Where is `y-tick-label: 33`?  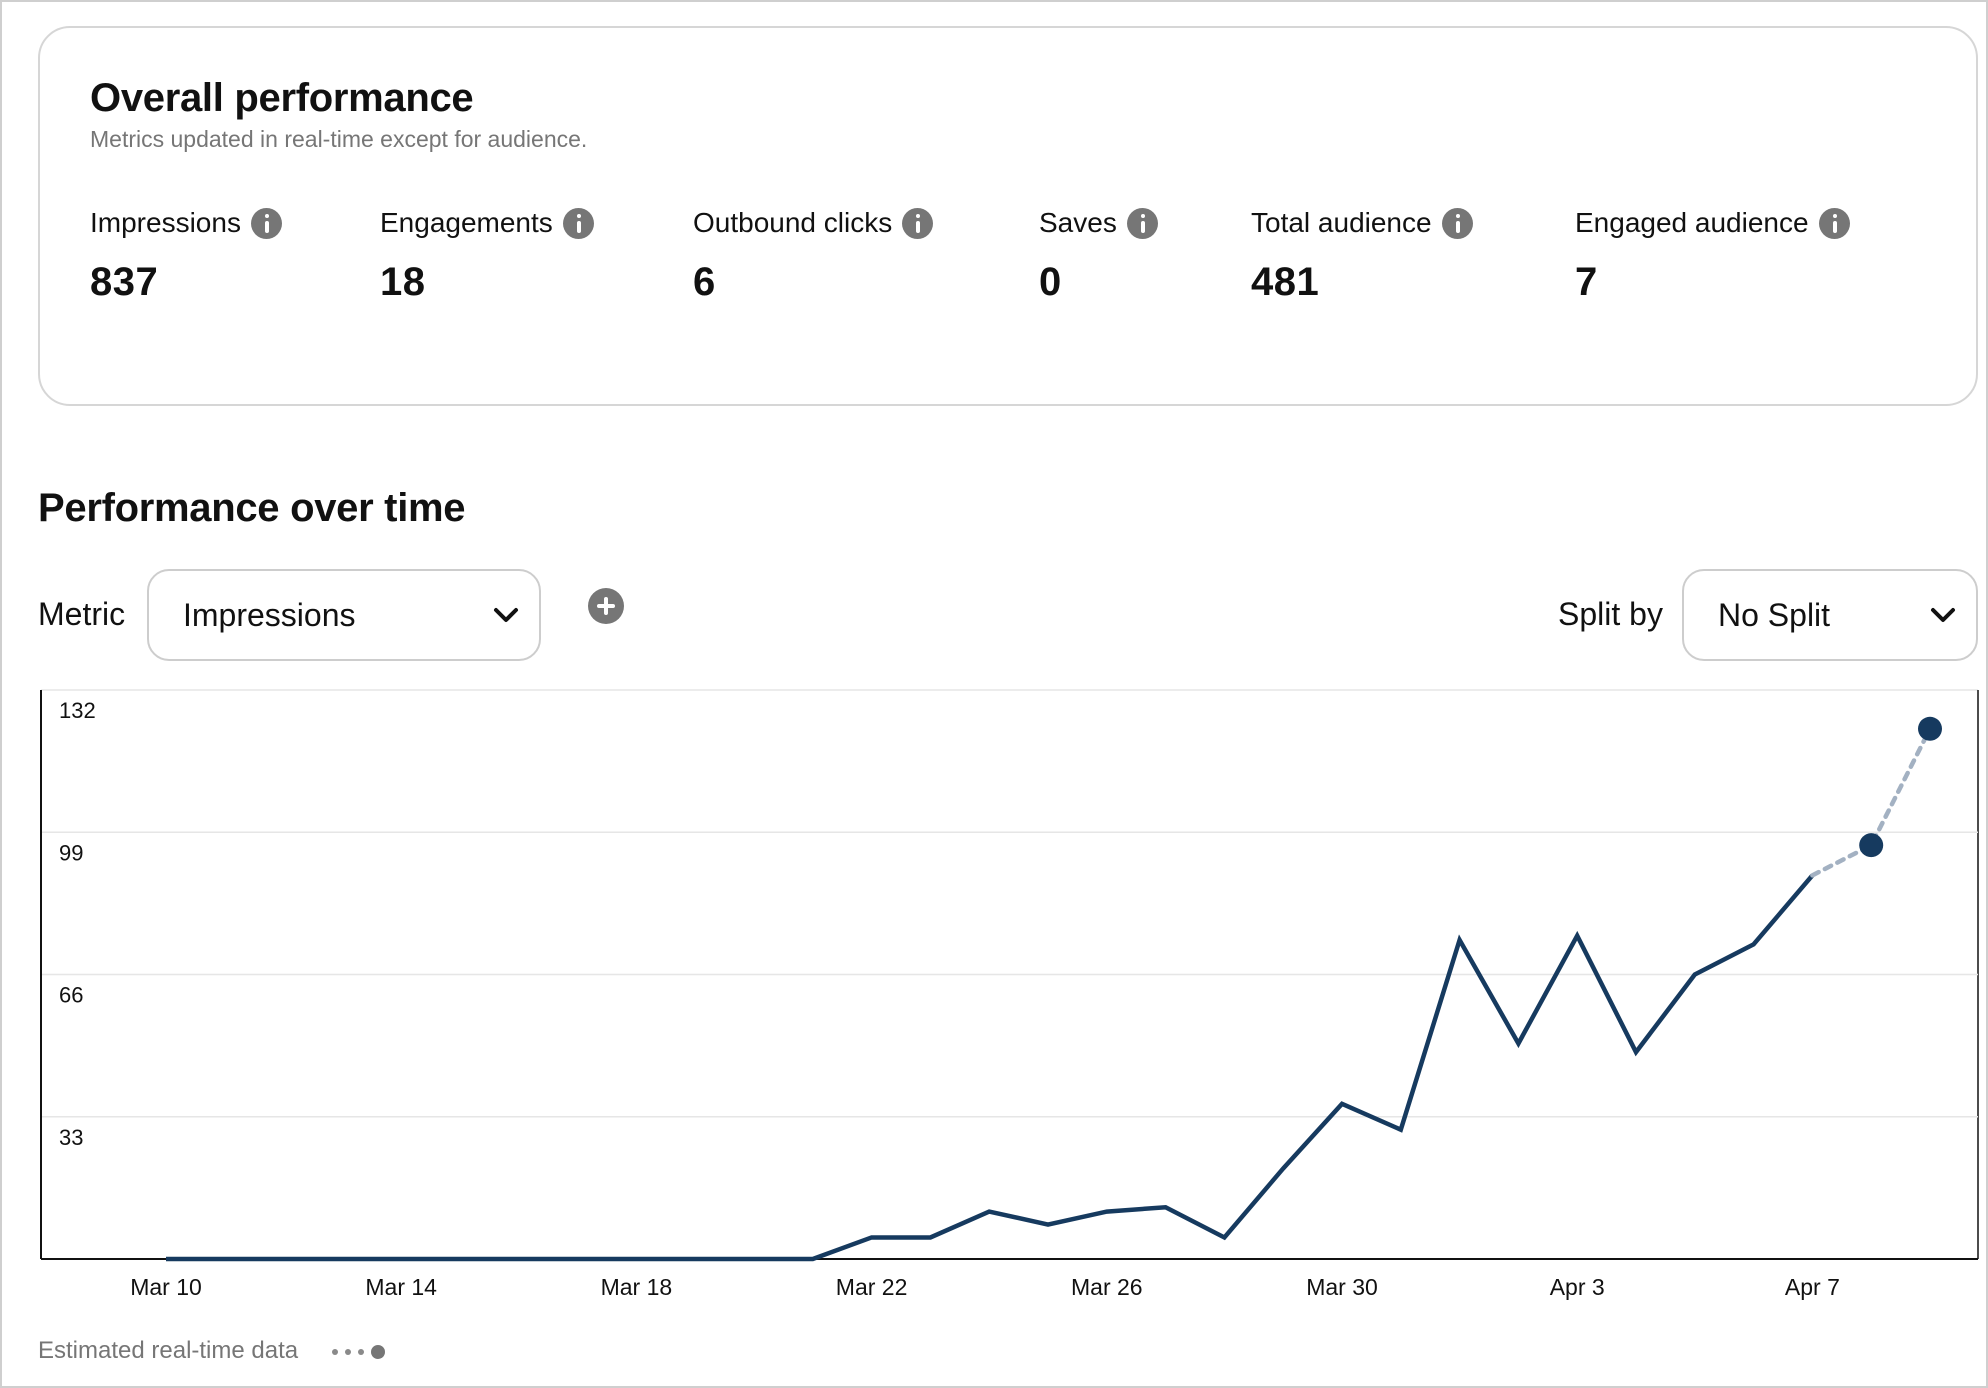 y-tick-label: 33 is located at coordinates (71, 1137).